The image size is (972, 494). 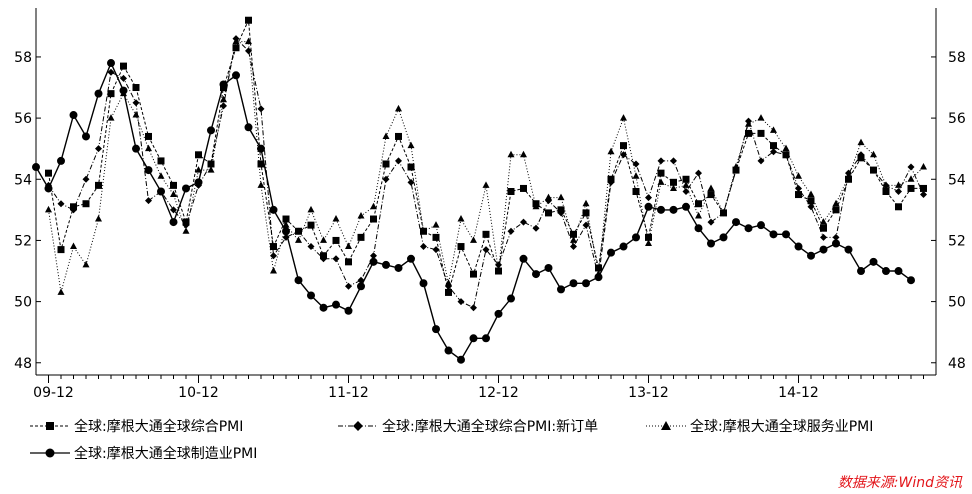 What do you see at coordinates (798, 393) in the screenshot?
I see `x-tick-label: 14-12` at bounding box center [798, 393].